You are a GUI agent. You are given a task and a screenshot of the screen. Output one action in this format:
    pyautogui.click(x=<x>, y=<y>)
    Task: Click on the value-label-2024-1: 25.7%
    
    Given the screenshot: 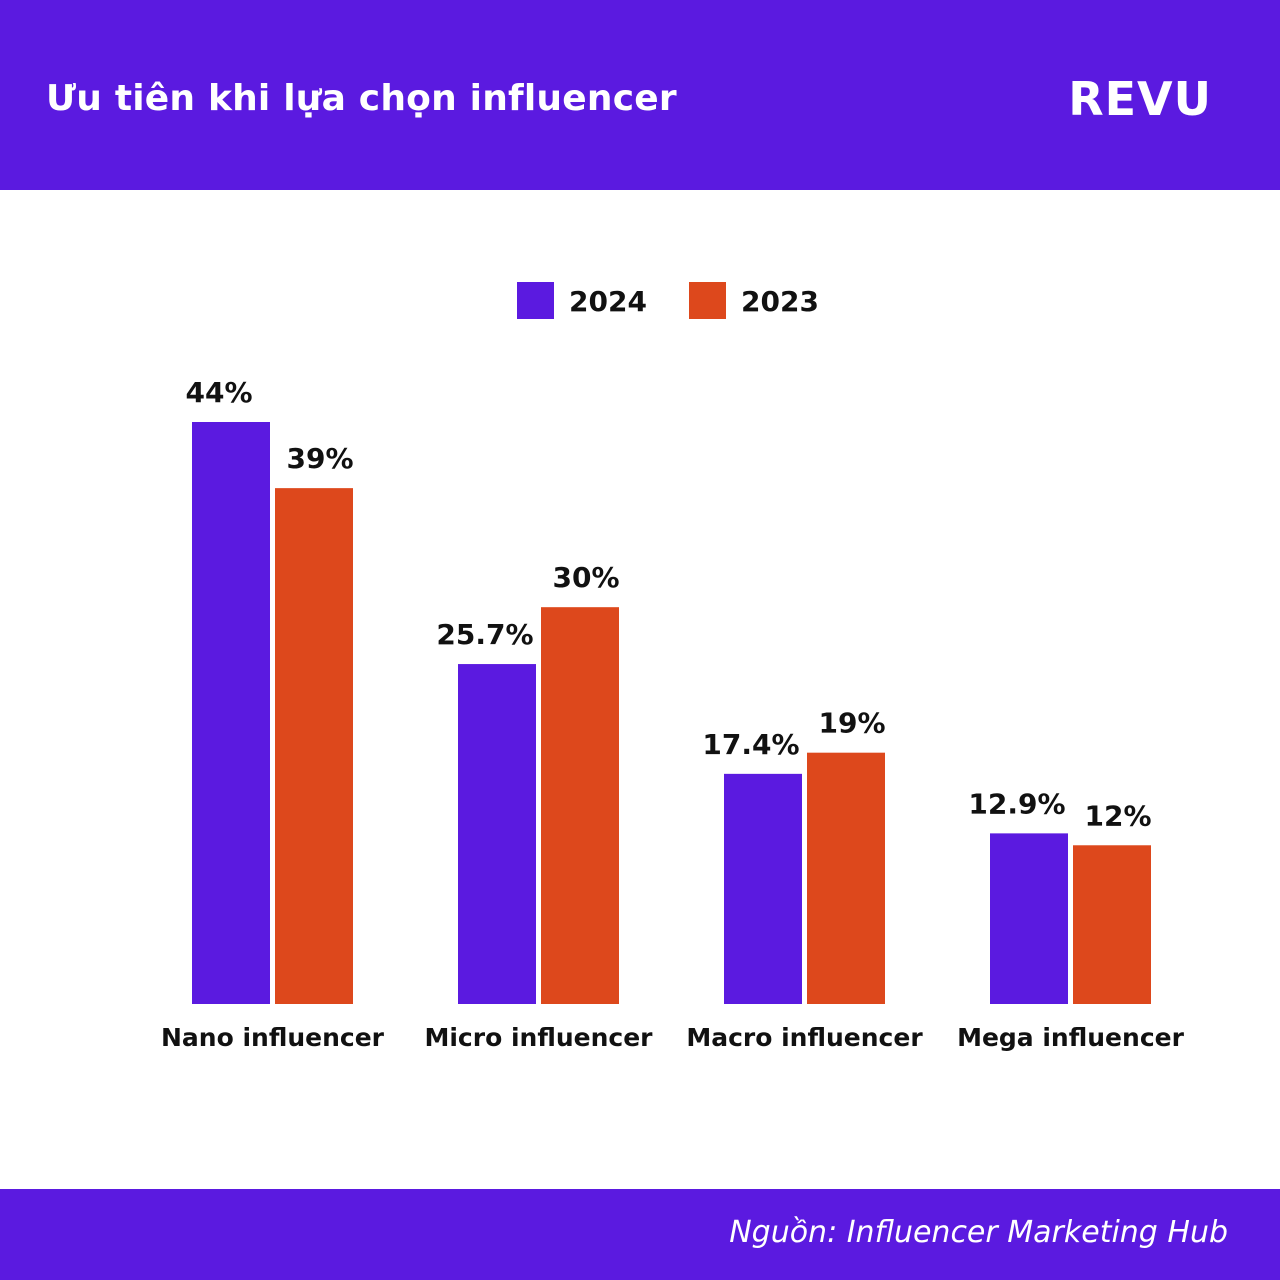 What is the action you would take?
    pyautogui.click(x=484, y=634)
    